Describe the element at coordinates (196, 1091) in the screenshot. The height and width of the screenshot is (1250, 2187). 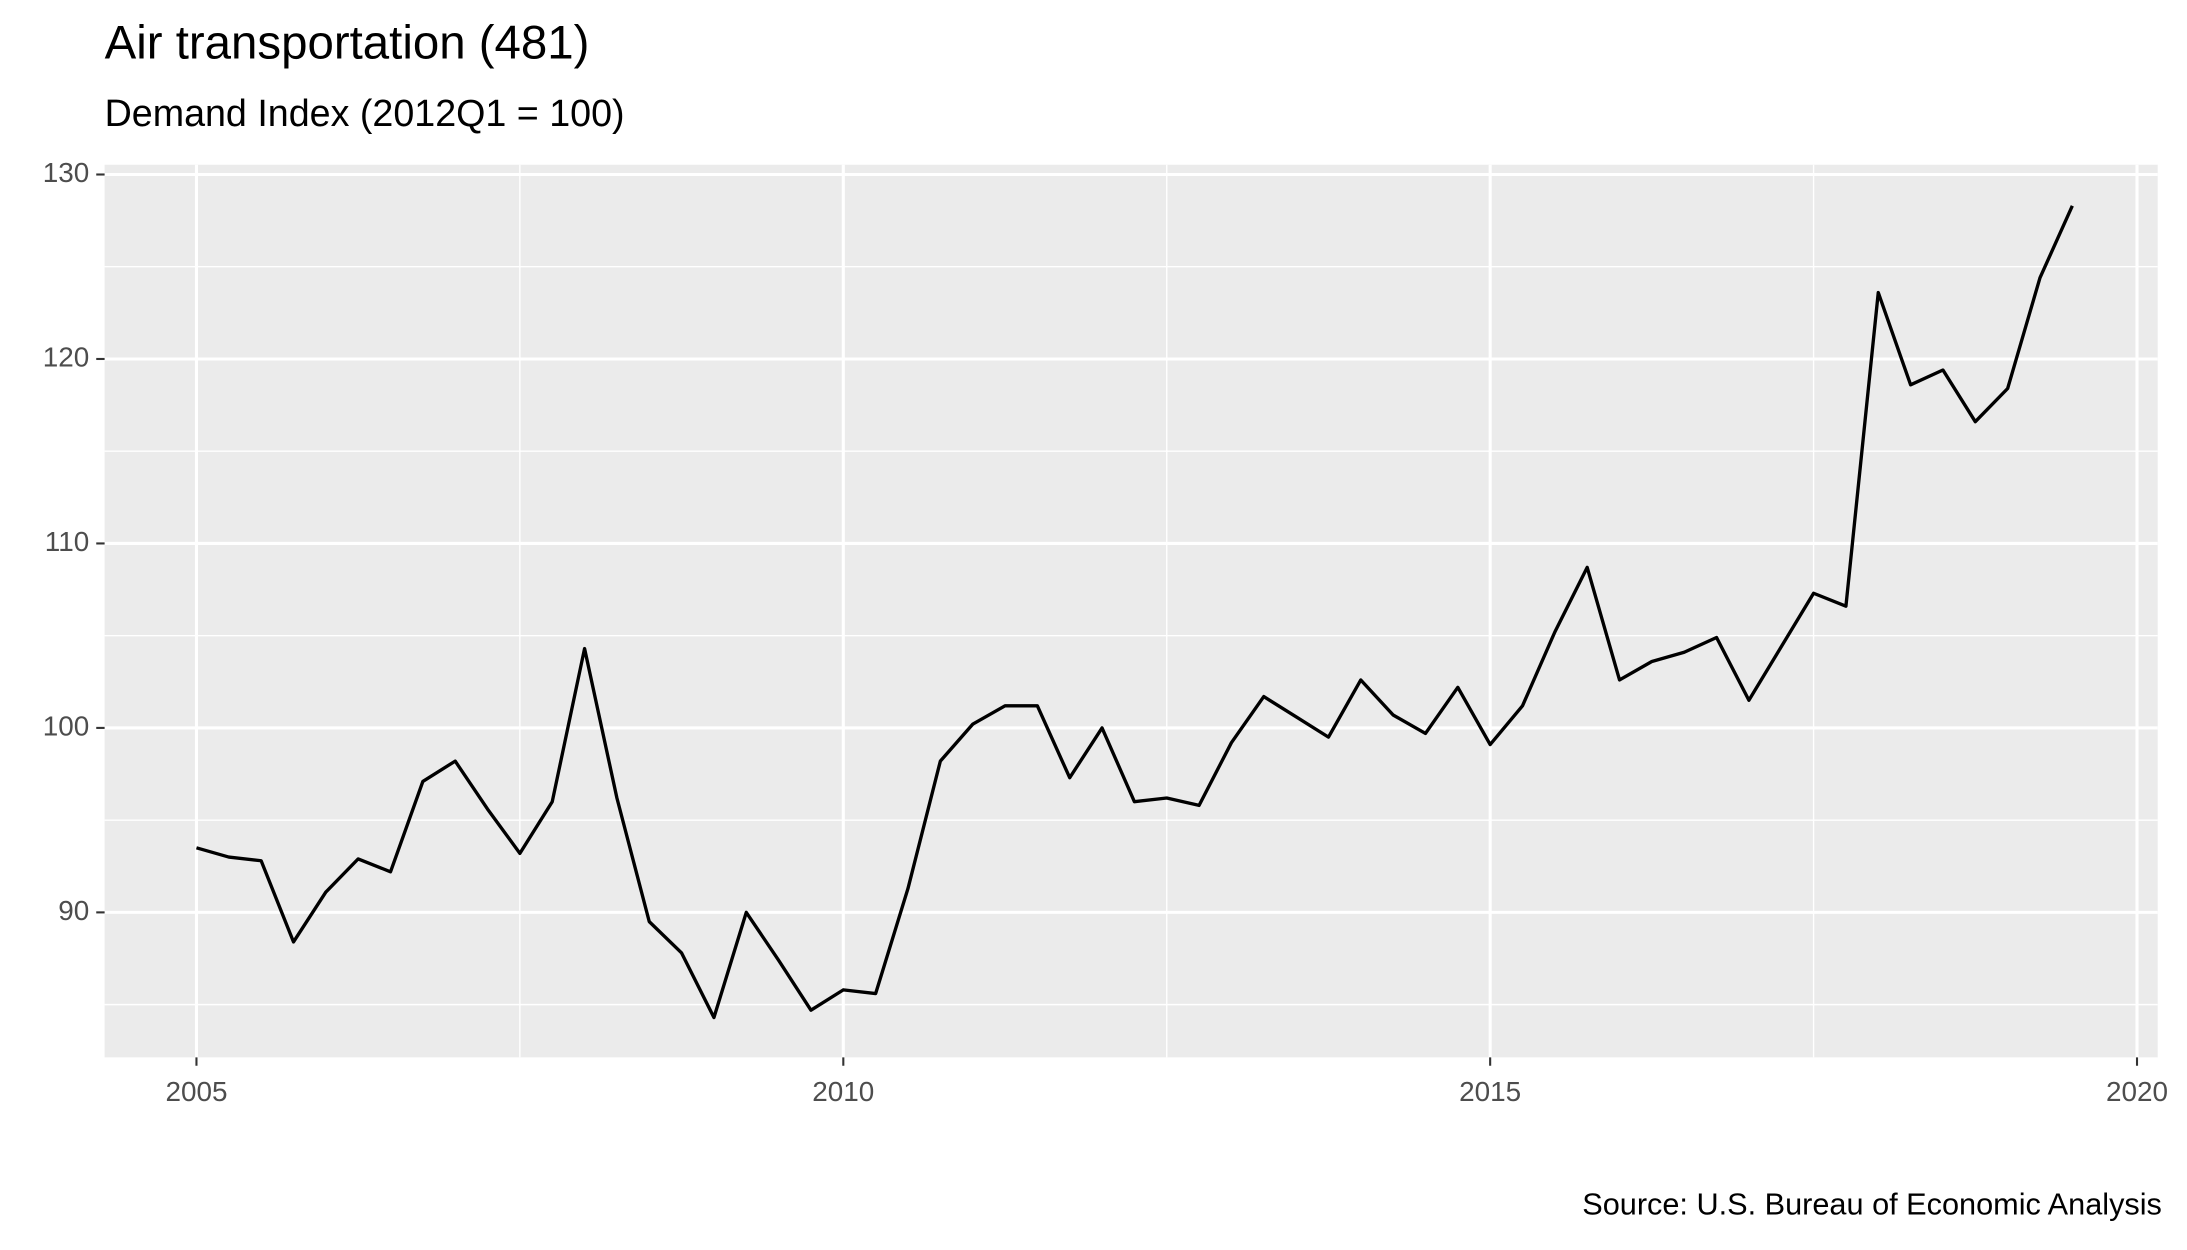
I see `x-tick-label: 2005` at that location.